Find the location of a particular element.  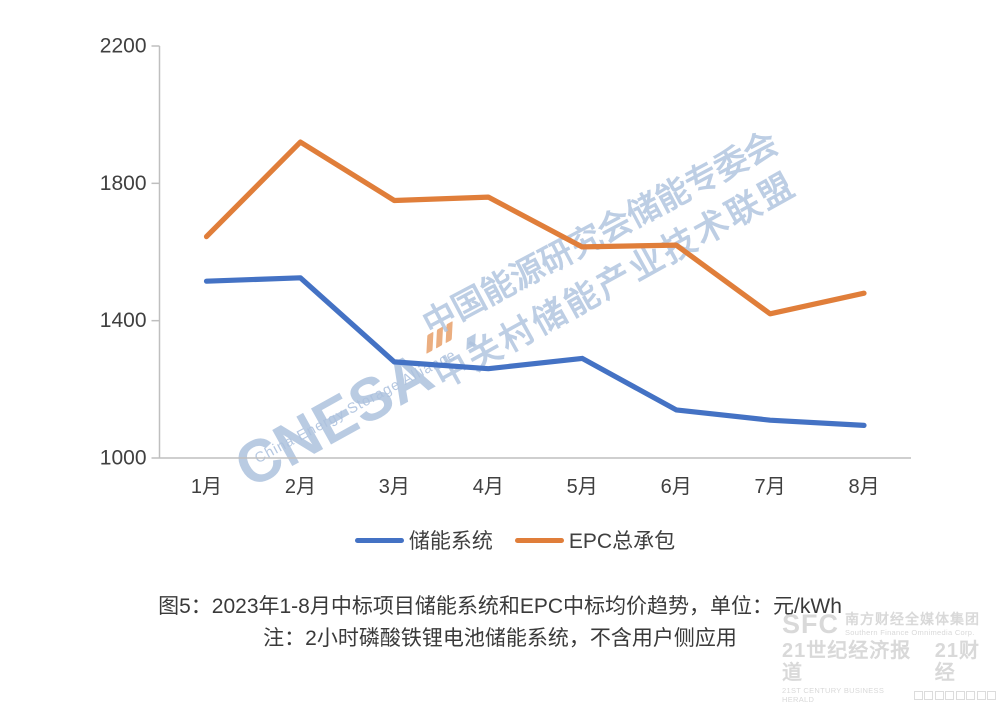

legend-item-epc: EPC总承包 is located at coordinates (595, 540).